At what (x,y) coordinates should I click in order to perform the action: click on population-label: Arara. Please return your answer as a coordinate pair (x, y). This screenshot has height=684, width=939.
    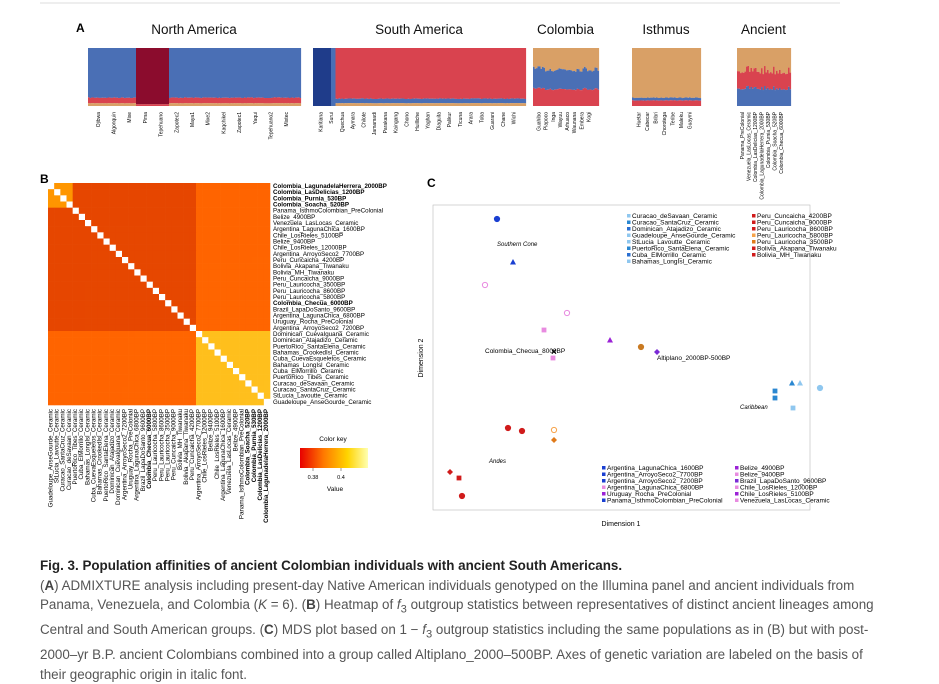
    Looking at the image, I should click on (472, 118).